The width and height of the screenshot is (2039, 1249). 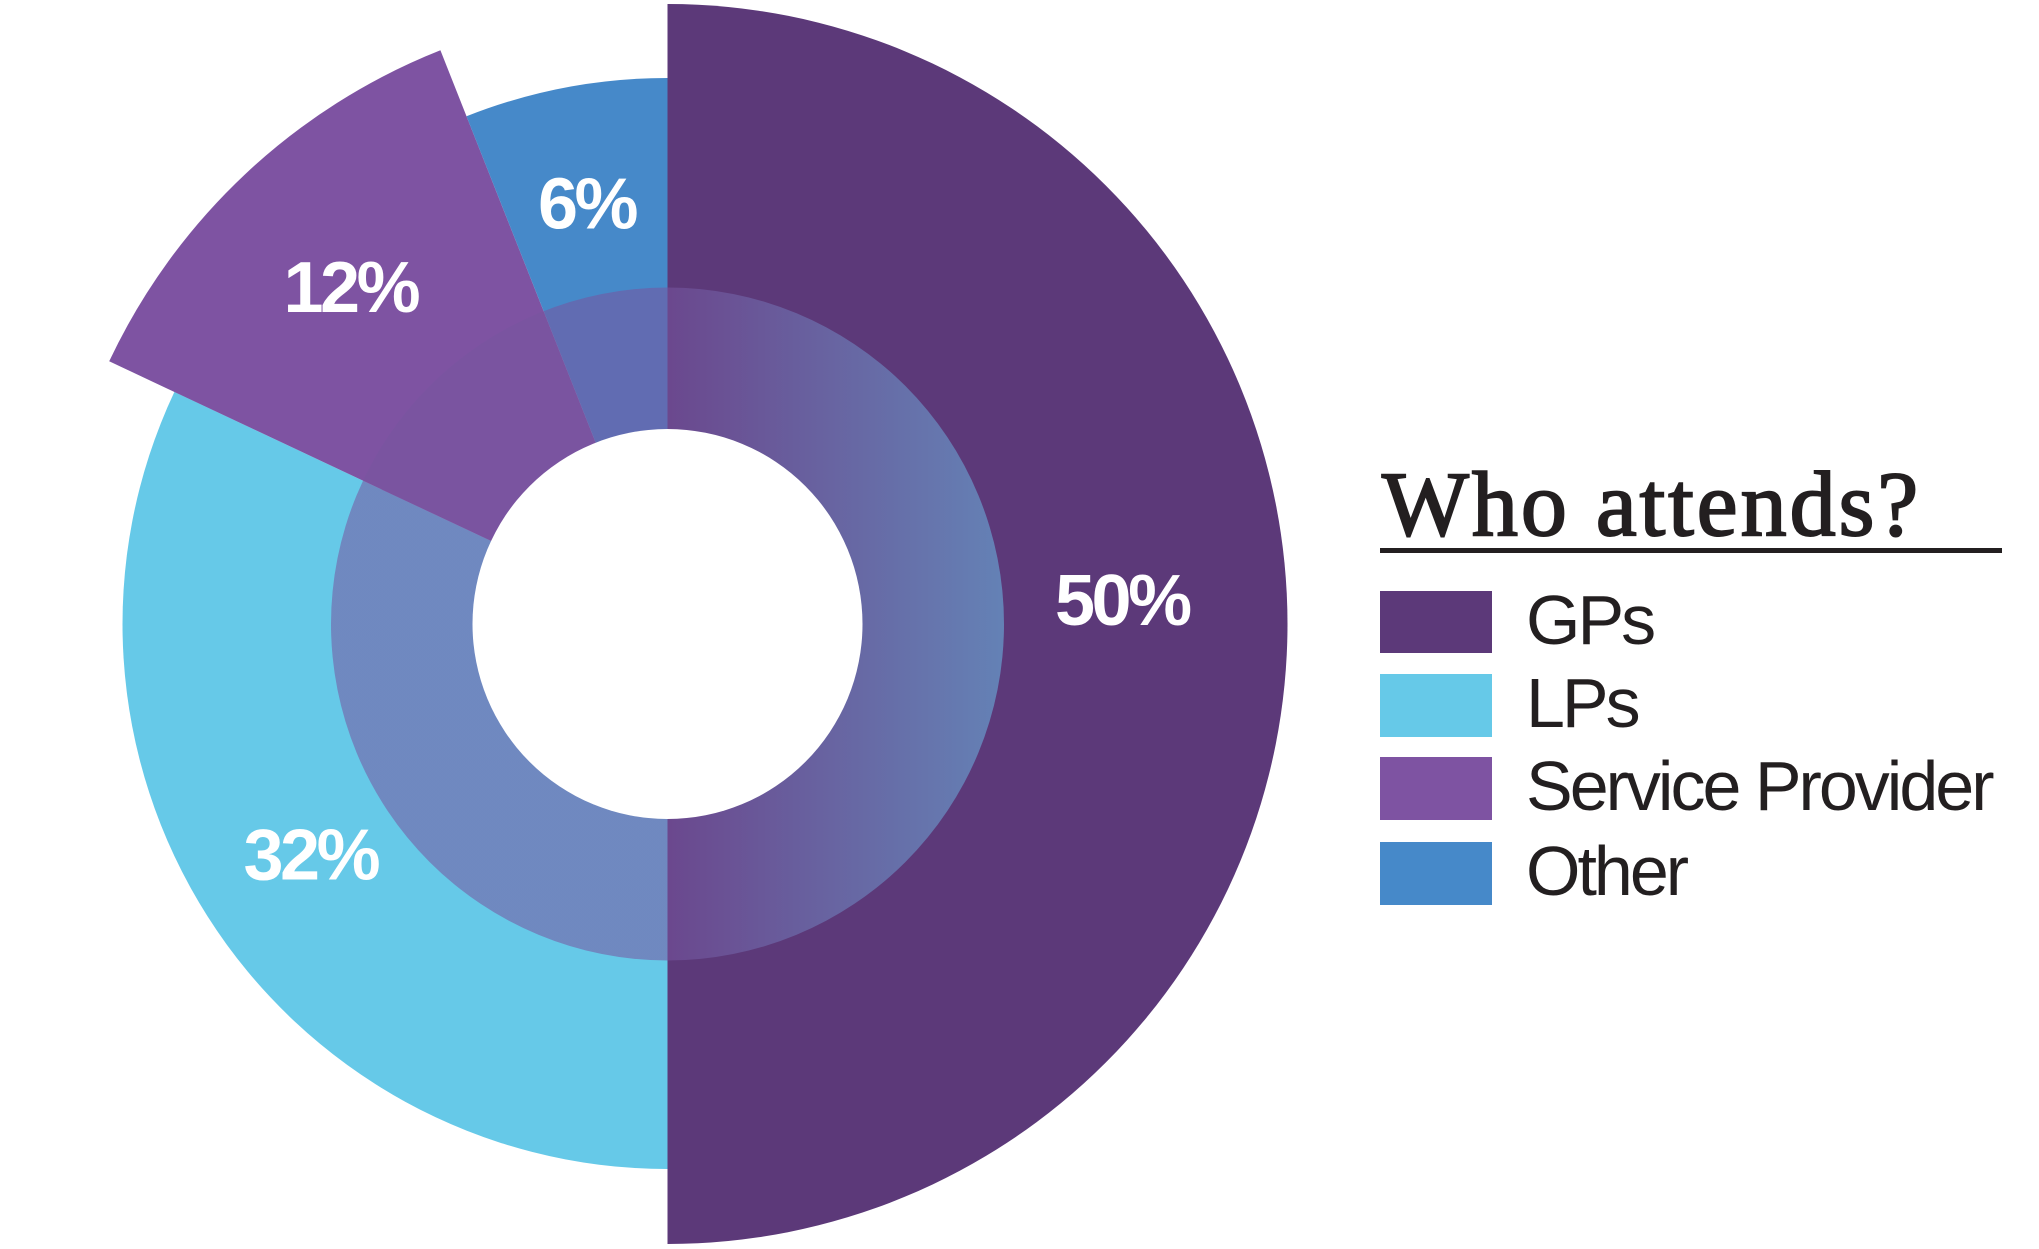 What do you see at coordinates (312, 856) in the screenshot?
I see `svg-text: 32%` at bounding box center [312, 856].